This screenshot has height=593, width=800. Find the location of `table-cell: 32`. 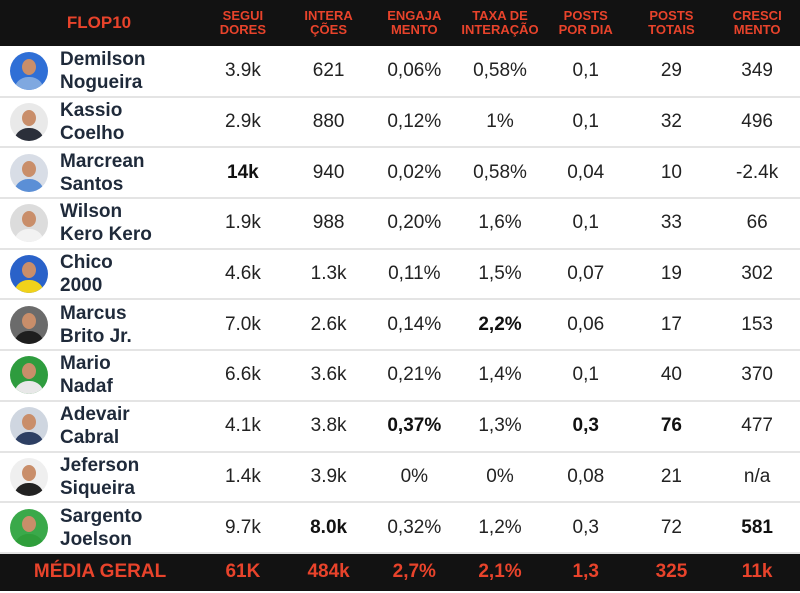

table-cell: 32 is located at coordinates (671, 122).